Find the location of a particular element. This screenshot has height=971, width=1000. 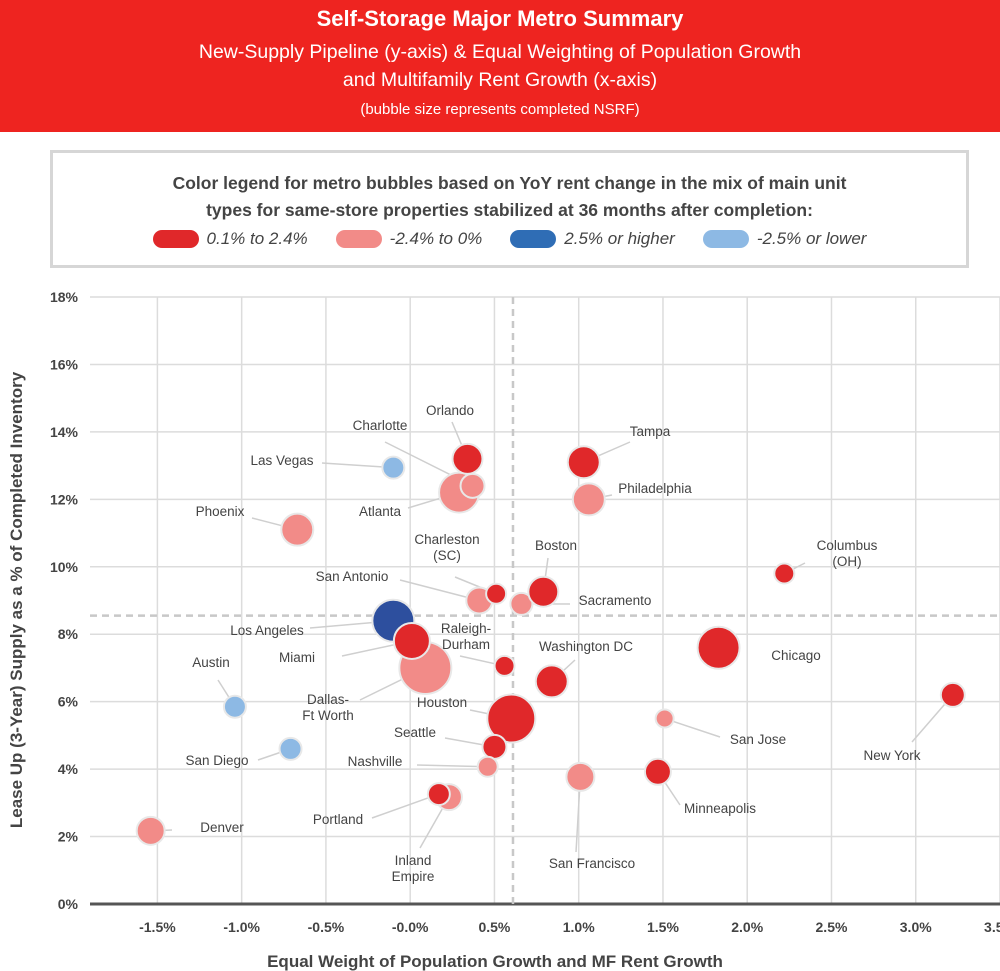

bubble-label: Dallas-Ft Worth is located at coordinates (328, 707).